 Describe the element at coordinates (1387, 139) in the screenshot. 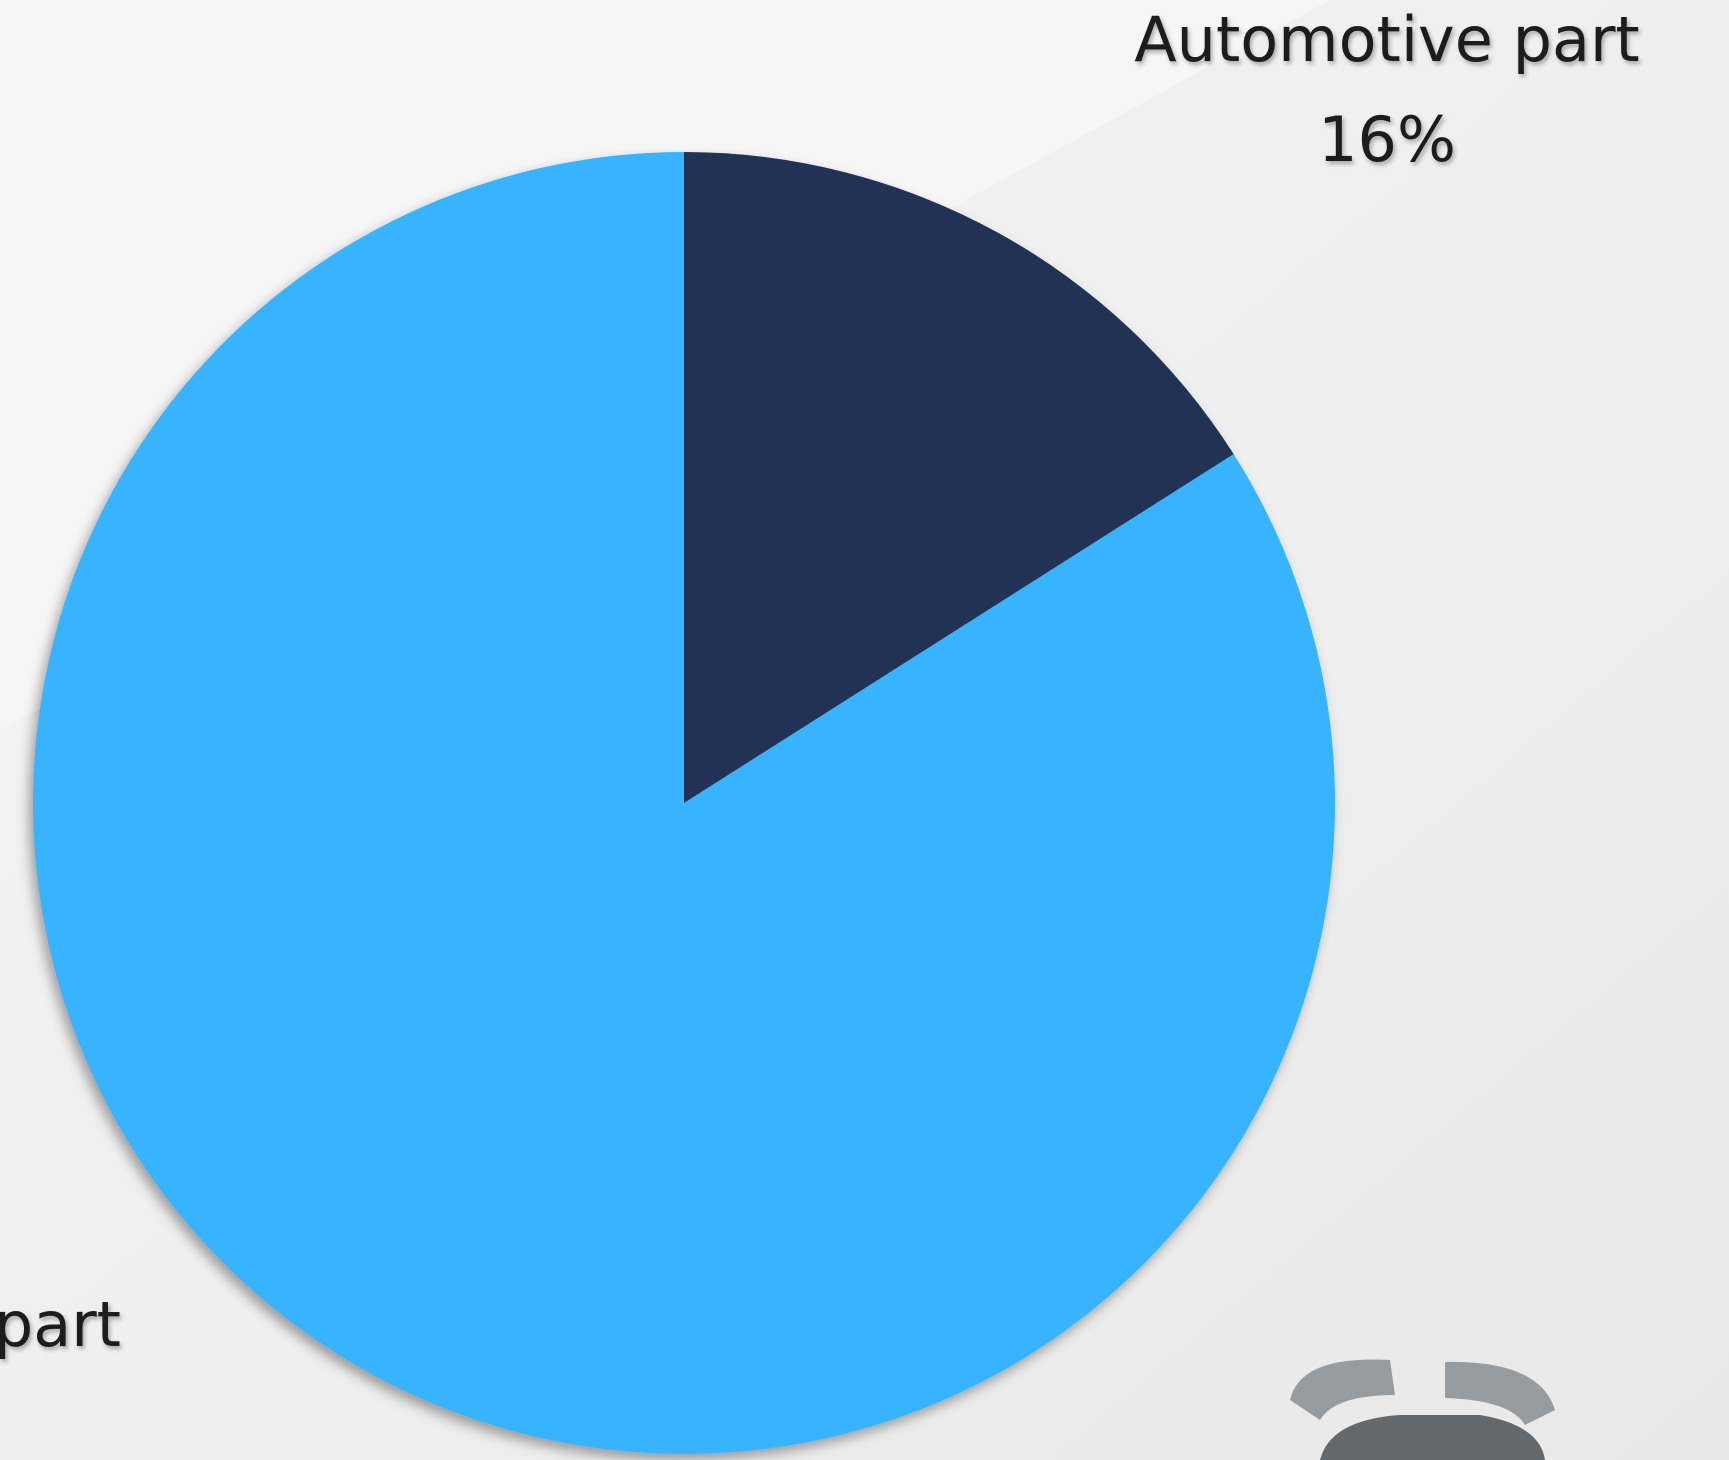

I see `slice-value-label: 16%` at that location.